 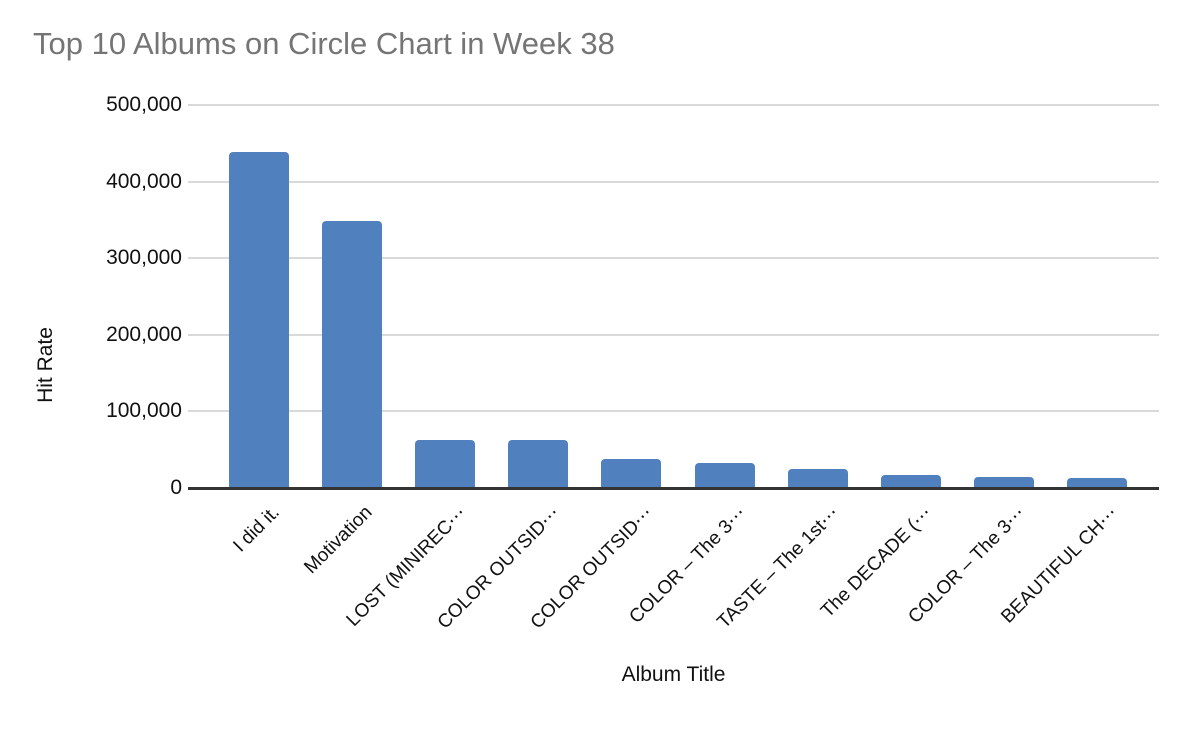 I want to click on y-tick-label: 500,000, so click(x=144, y=104).